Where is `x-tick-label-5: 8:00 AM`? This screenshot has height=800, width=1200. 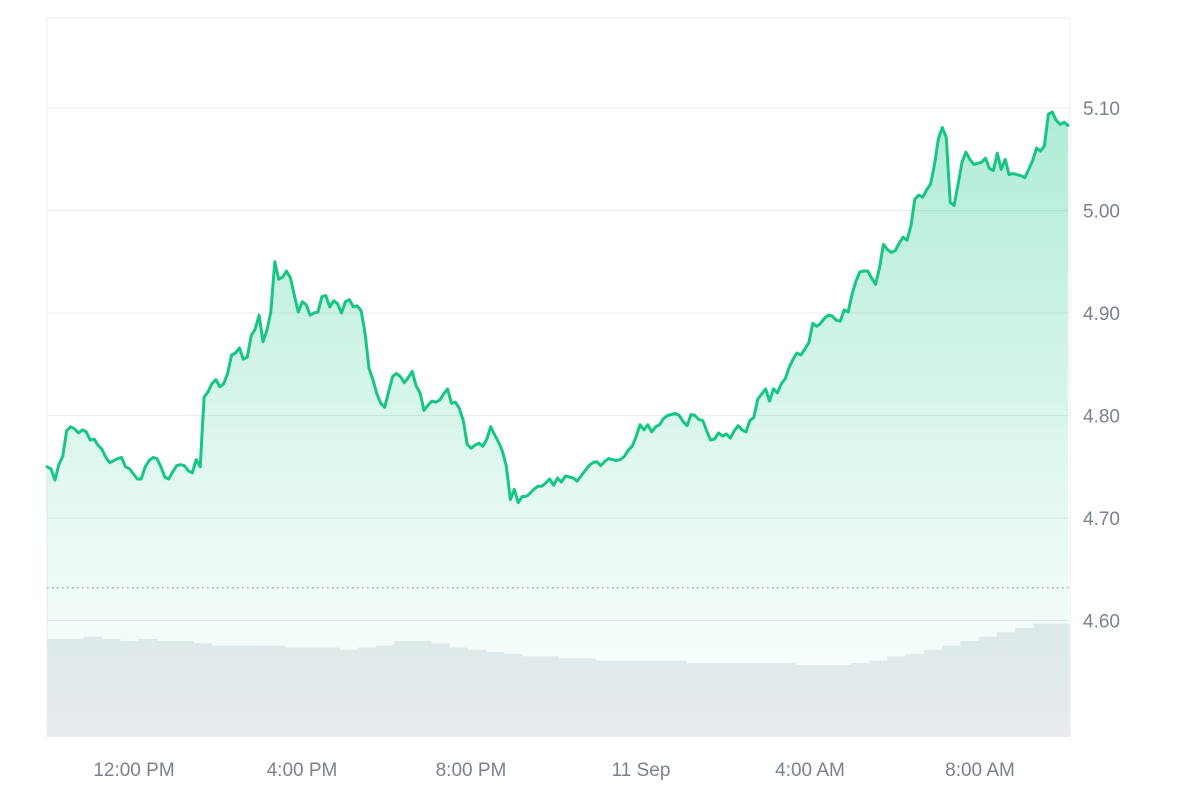
x-tick-label-5: 8:00 AM is located at coordinates (980, 770).